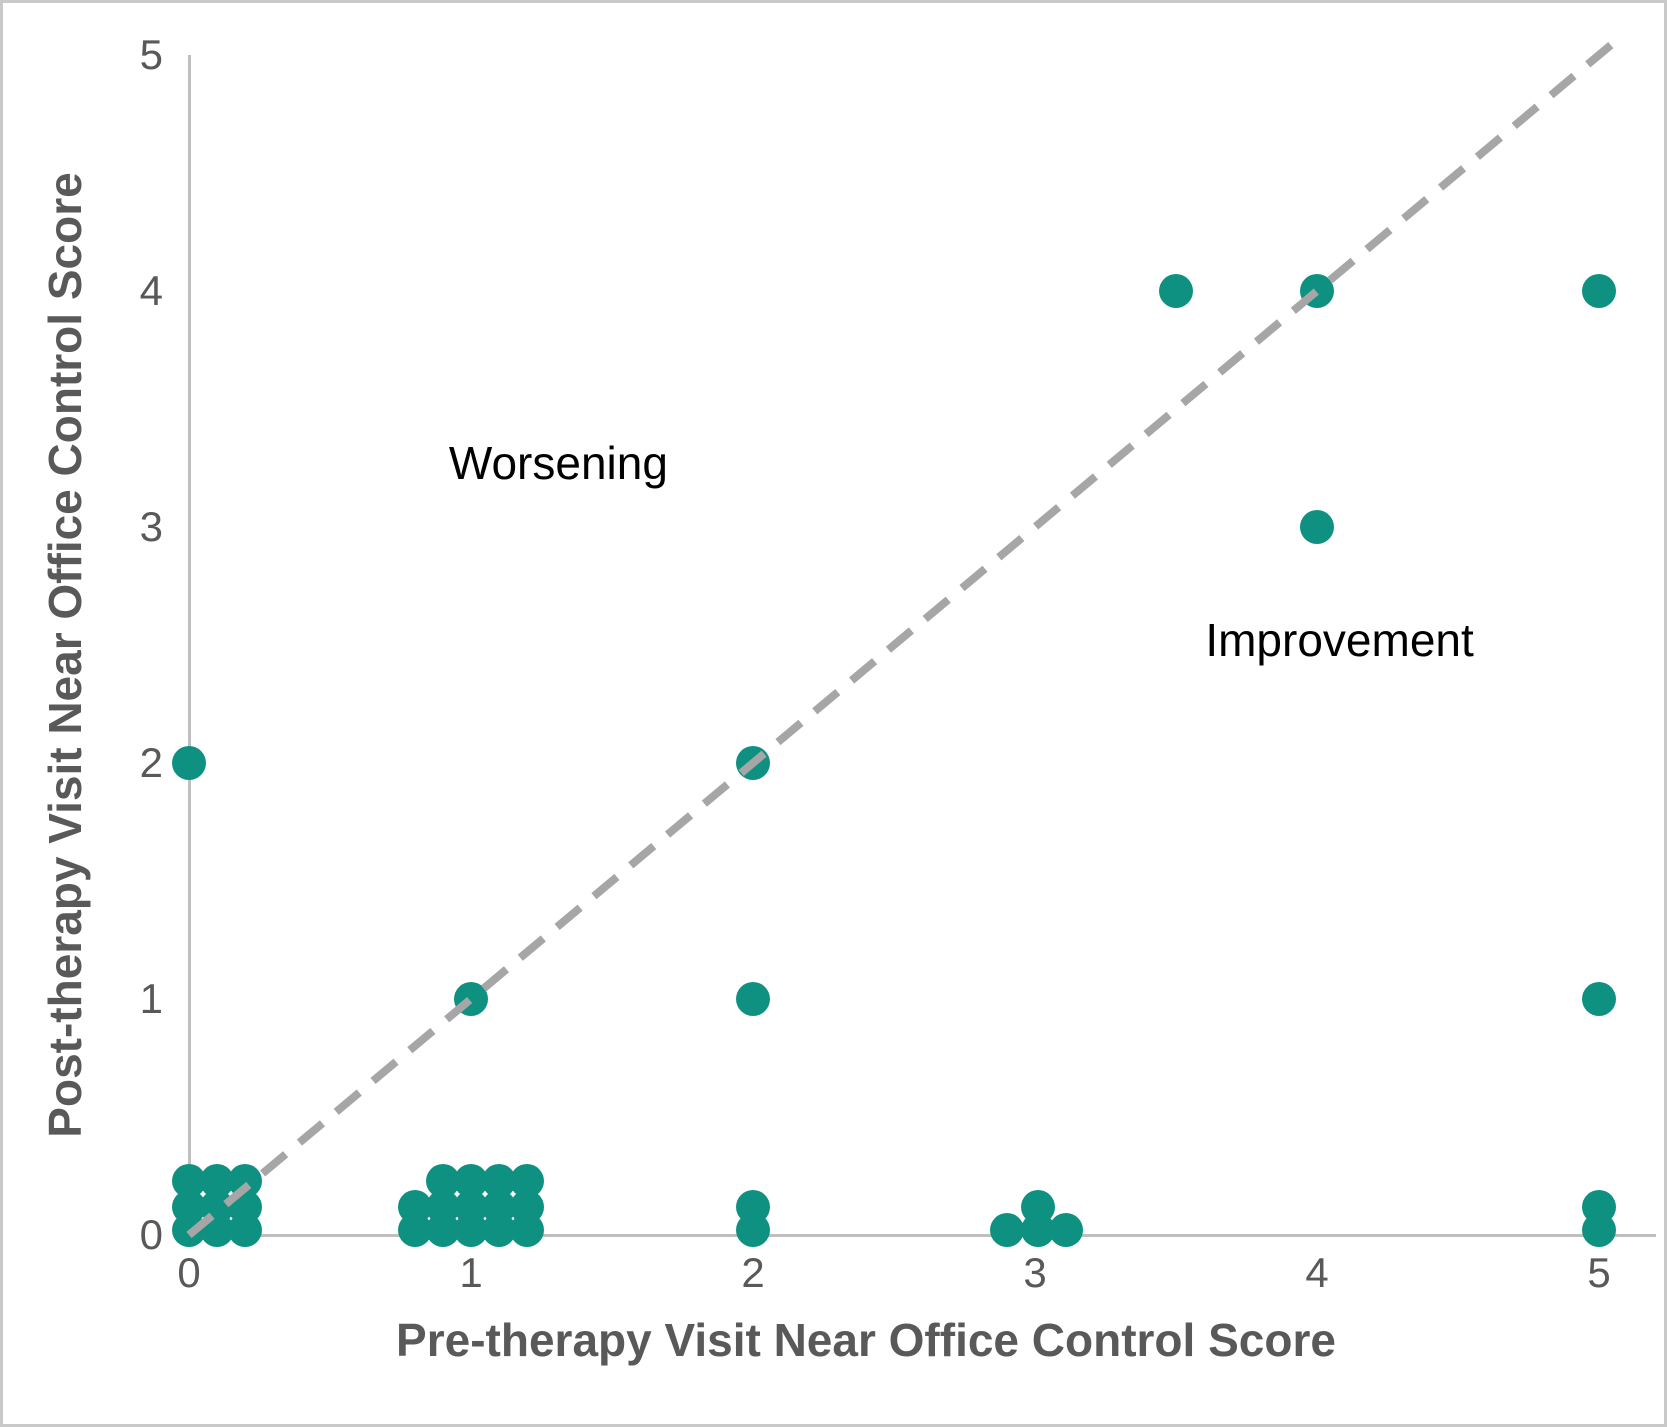  Describe the element at coordinates (151, 526) in the screenshot. I see `y-tick-label: 3` at that location.